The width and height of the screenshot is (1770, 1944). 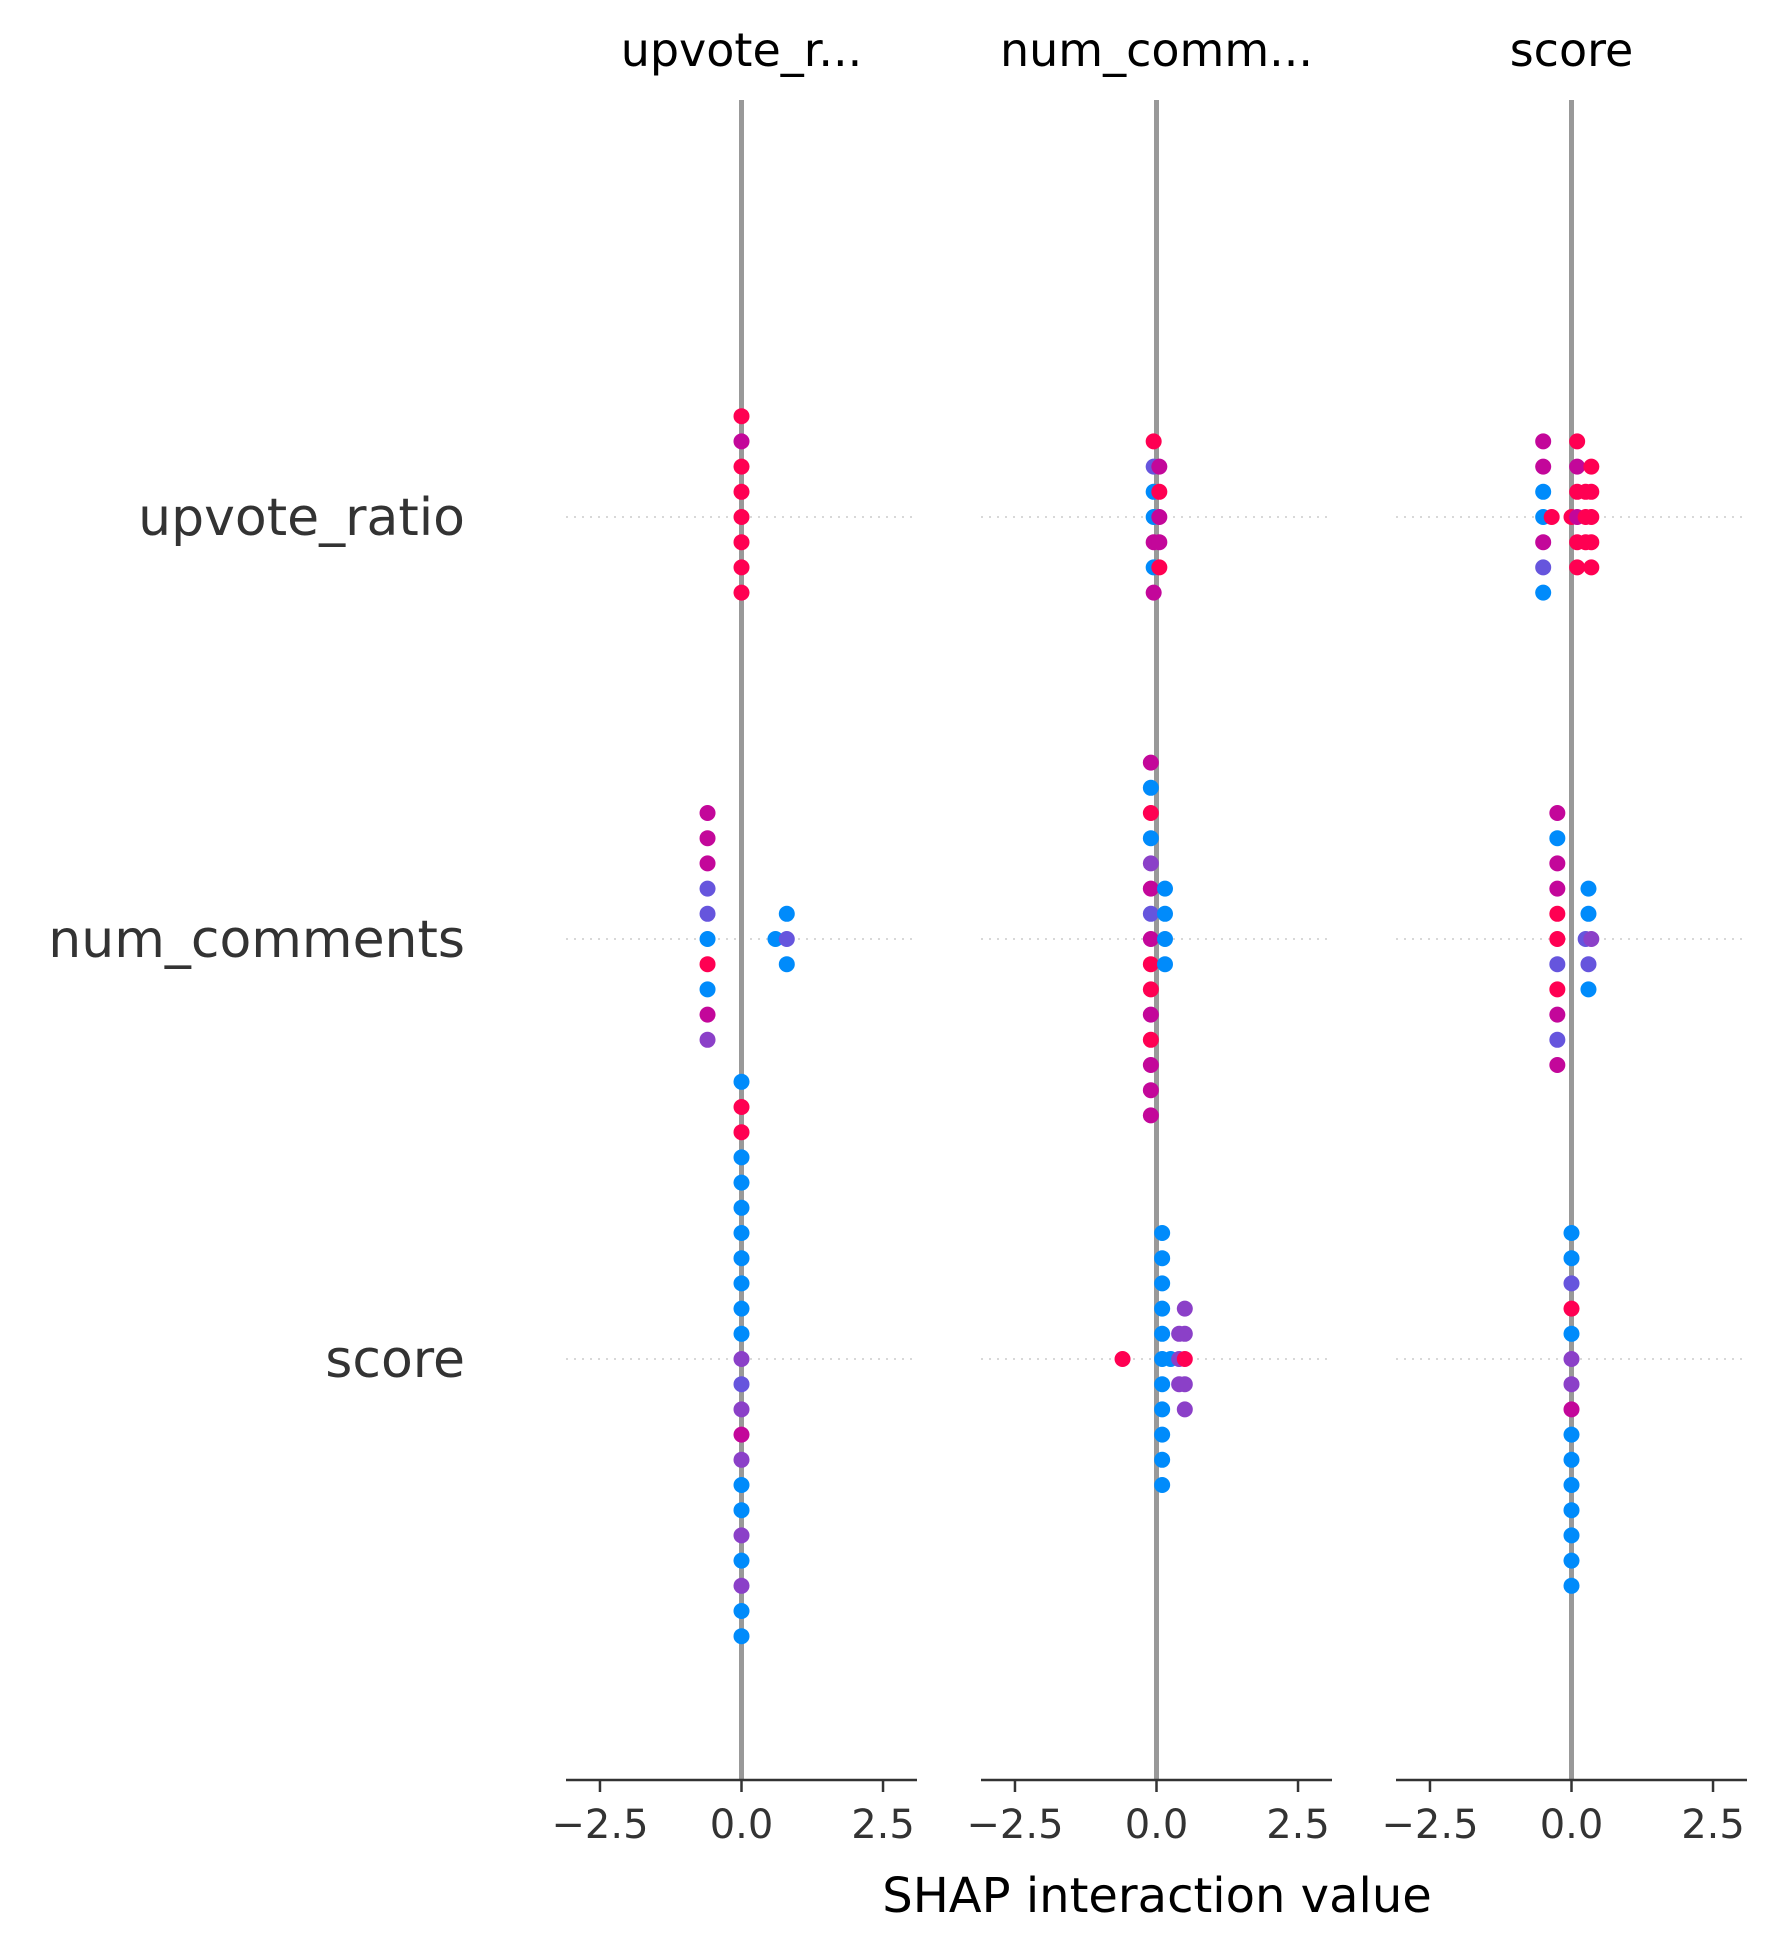 I want to click on row-label-num-comments: num_comments, so click(x=256, y=940).